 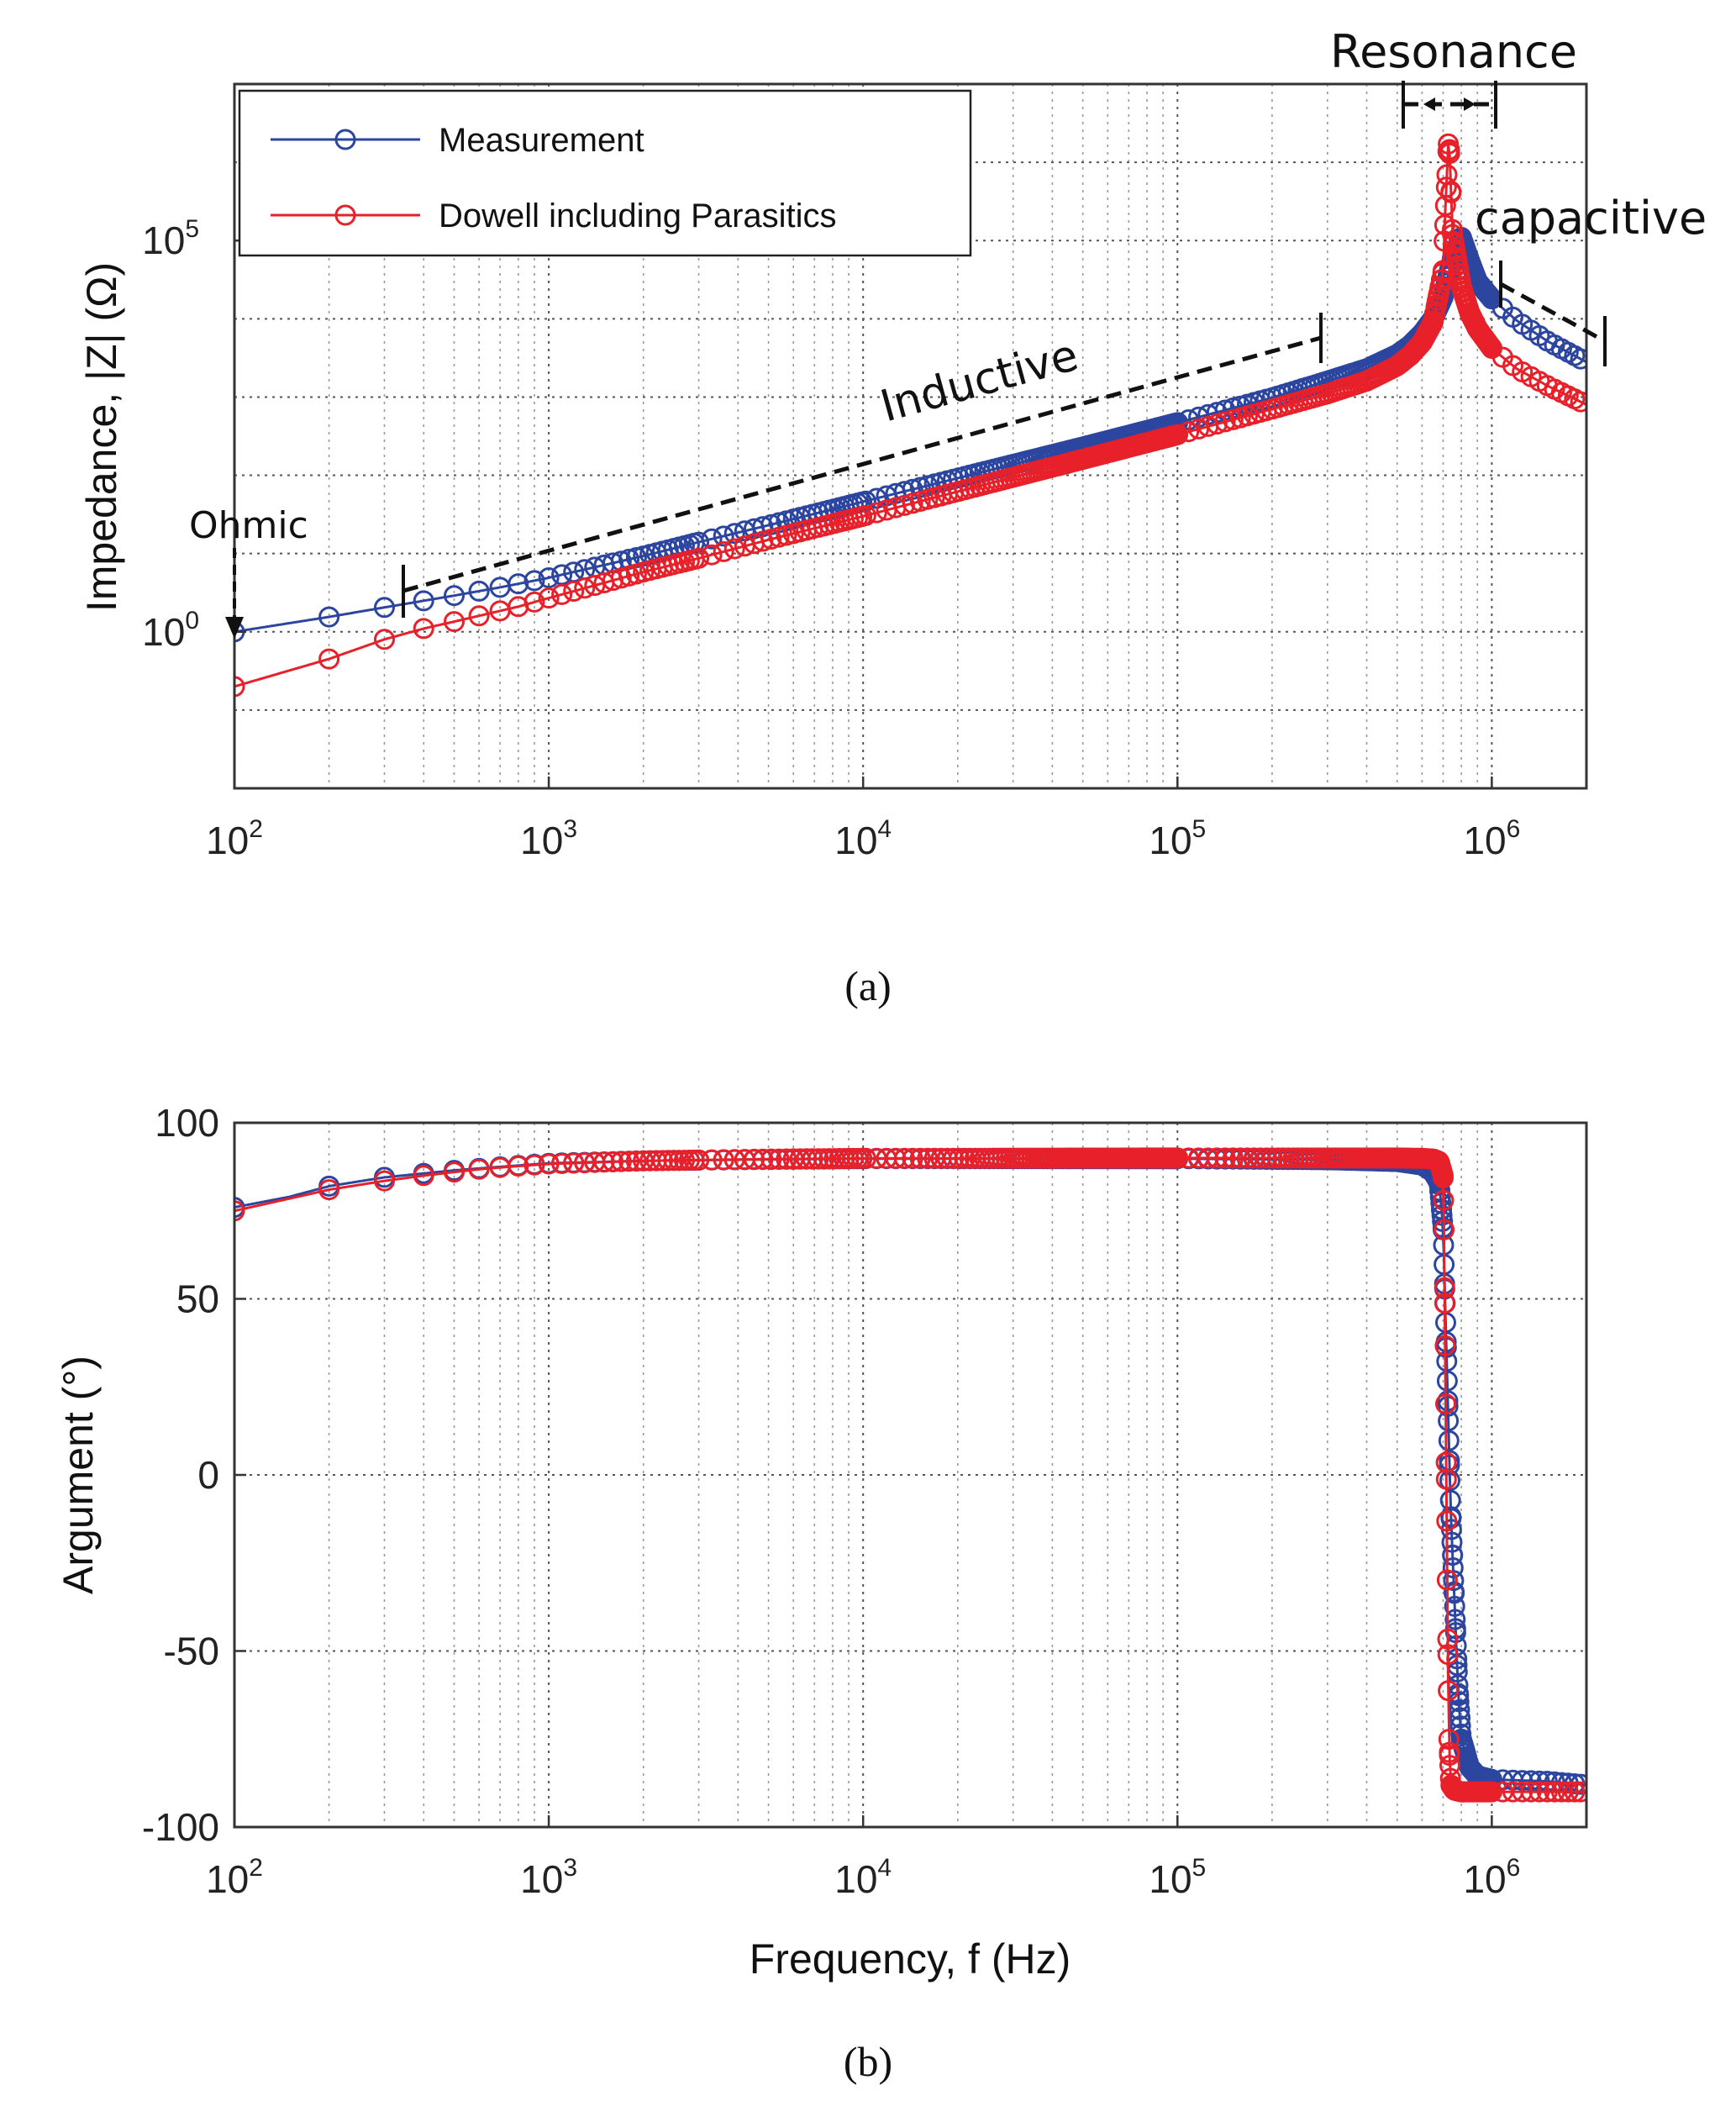 I want to click on ohmic-arrow-icon, so click(x=234, y=628).